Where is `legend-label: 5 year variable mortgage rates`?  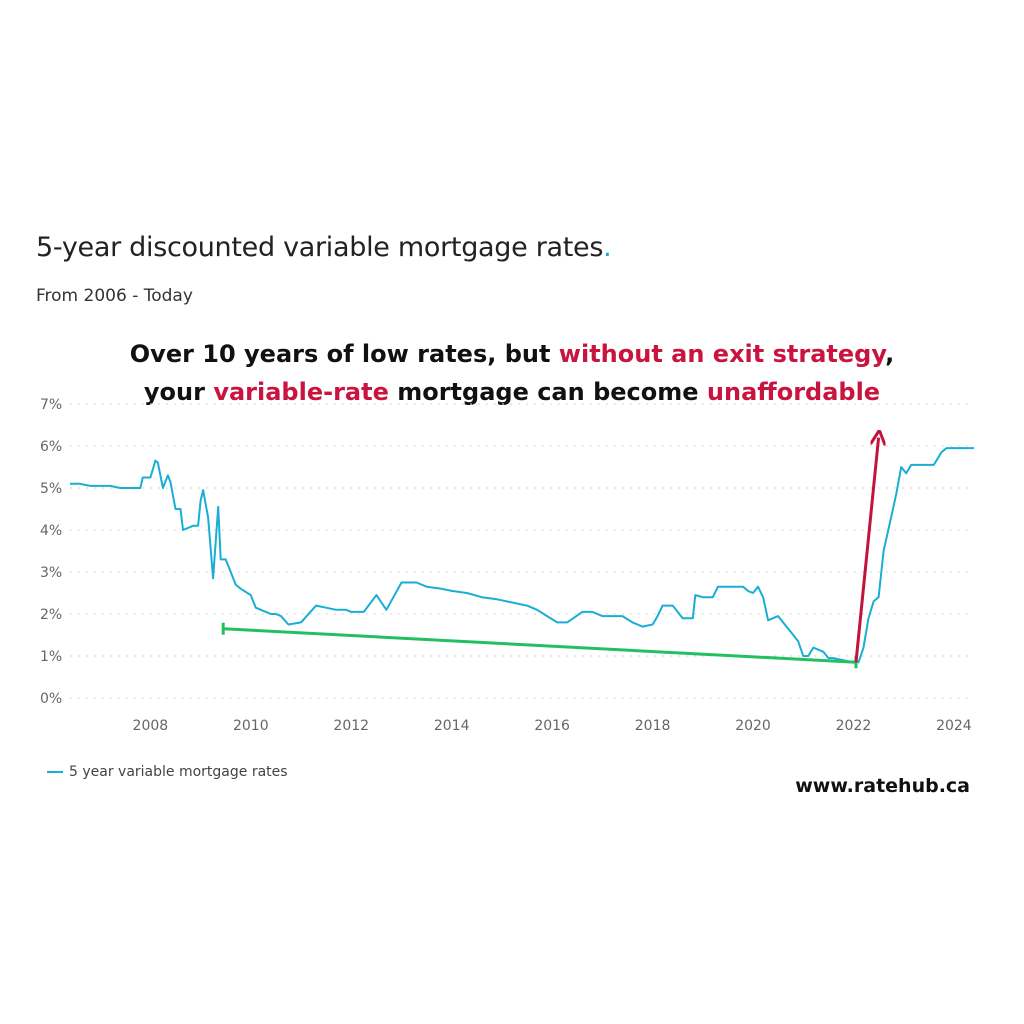 legend-label: 5 year variable mortgage rates is located at coordinates (178, 772).